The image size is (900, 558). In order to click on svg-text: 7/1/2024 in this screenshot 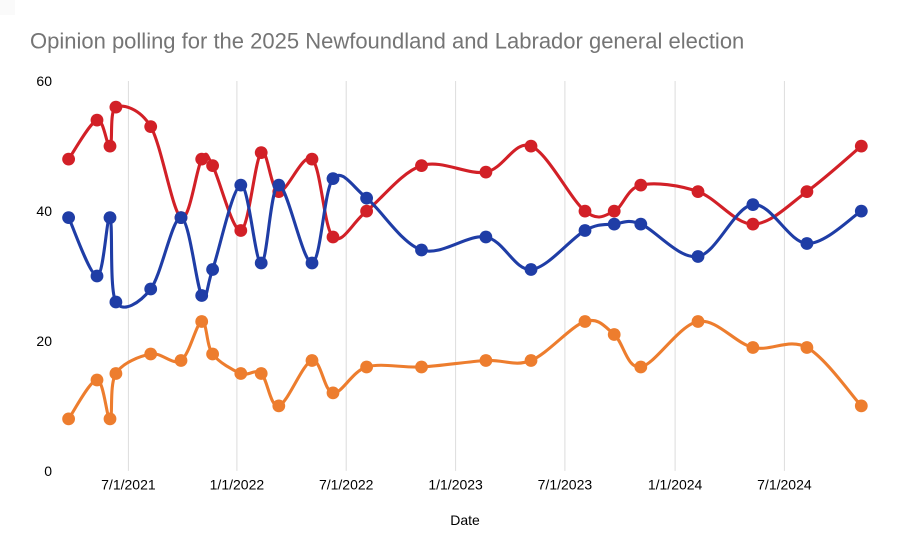, I will do `click(784, 485)`.